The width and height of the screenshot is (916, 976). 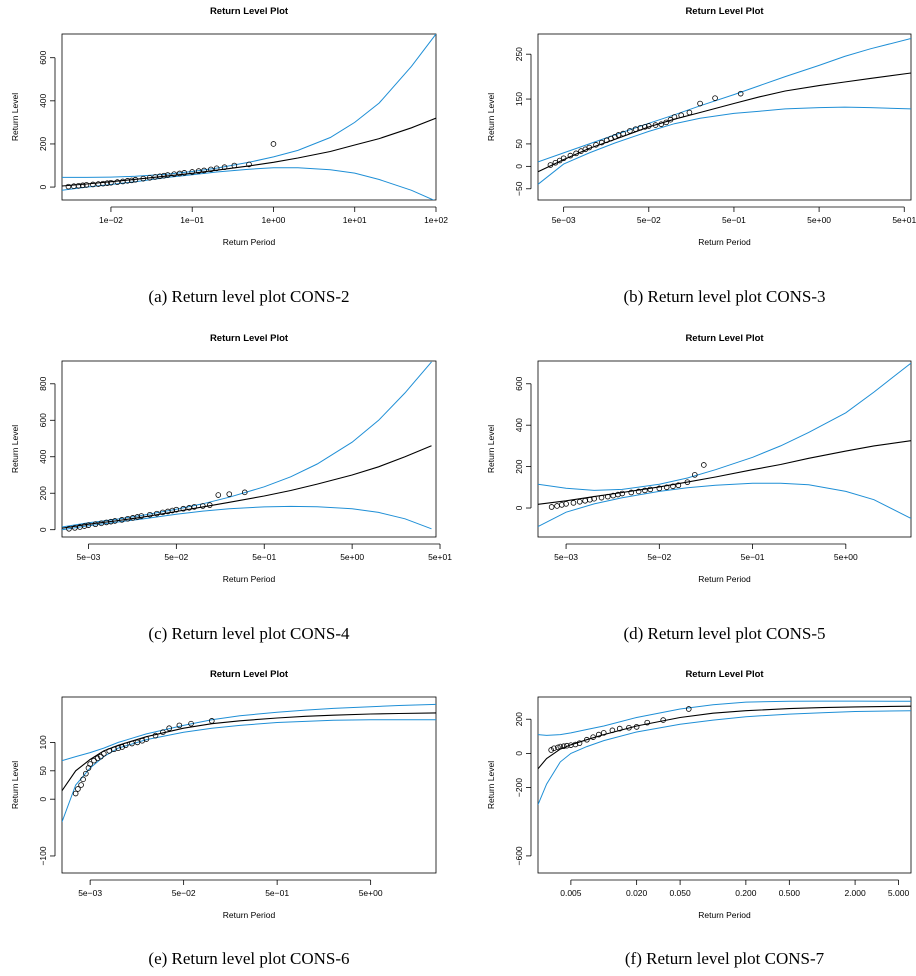 What do you see at coordinates (509, 788) in the screenshot?
I see `y-axis: −600 −200 0 200 Return Level` at bounding box center [509, 788].